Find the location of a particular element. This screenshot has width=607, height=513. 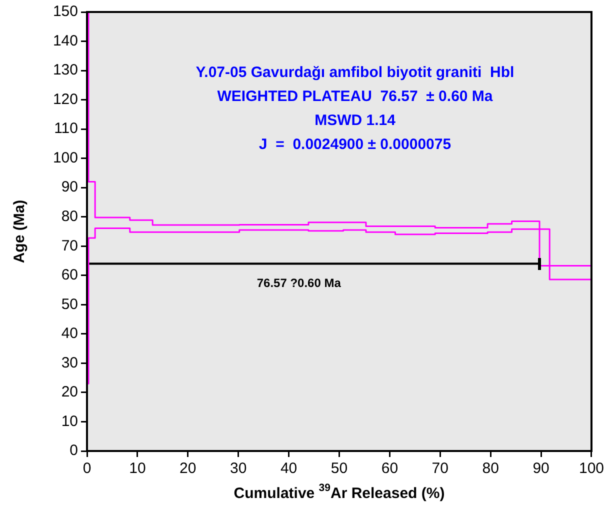

x-tick-label: 100 is located at coordinates (591, 469).